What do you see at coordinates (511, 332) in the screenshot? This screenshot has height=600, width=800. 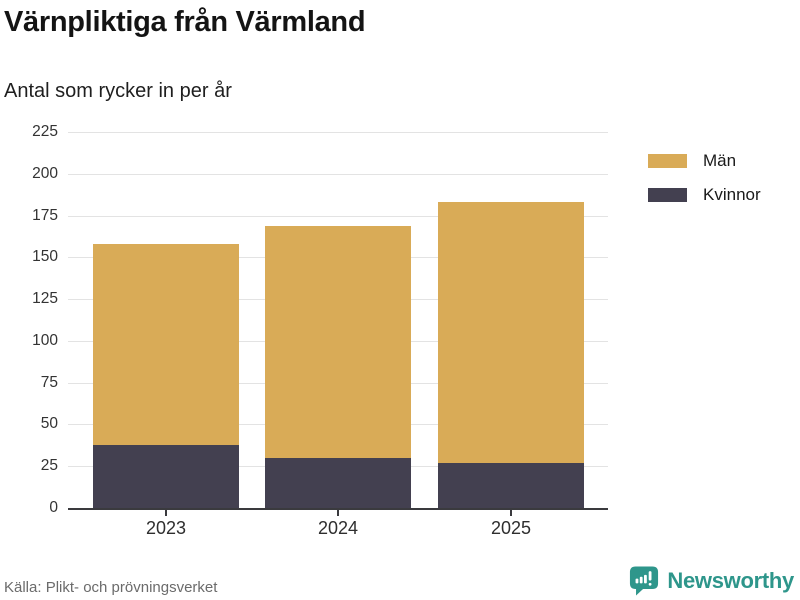 I see `bar-2025-man` at bounding box center [511, 332].